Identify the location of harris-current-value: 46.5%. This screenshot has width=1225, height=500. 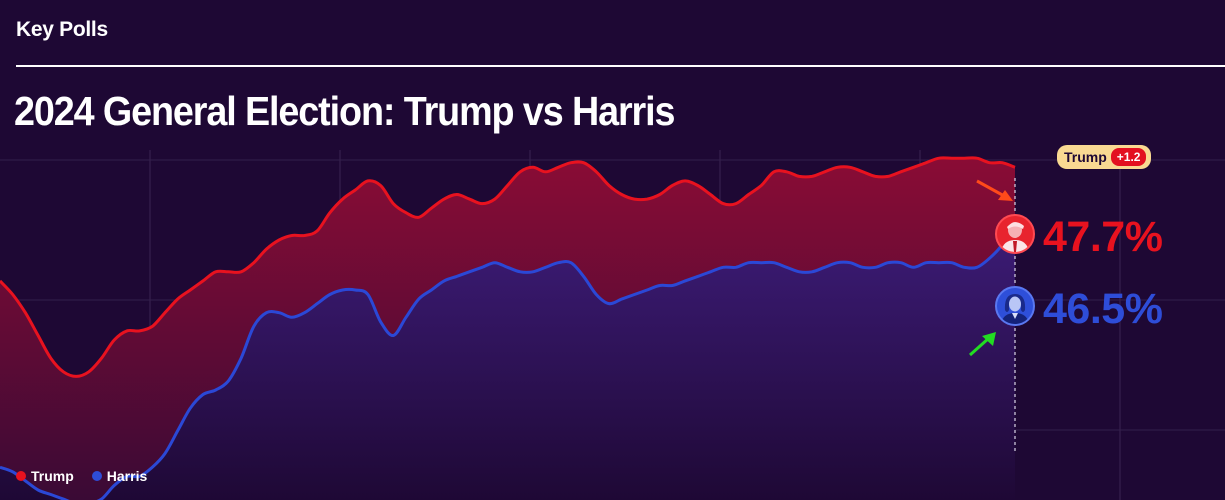
(1103, 309).